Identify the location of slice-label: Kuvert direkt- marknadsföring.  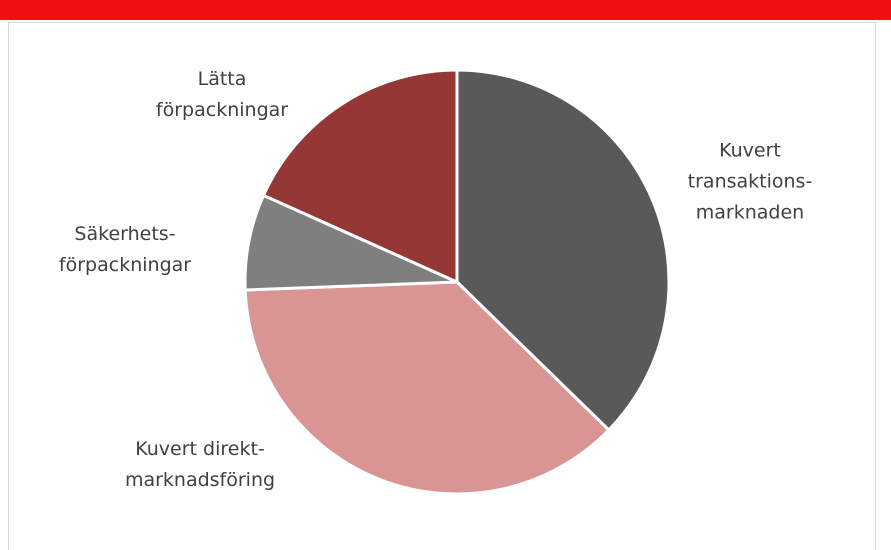
(200, 464).